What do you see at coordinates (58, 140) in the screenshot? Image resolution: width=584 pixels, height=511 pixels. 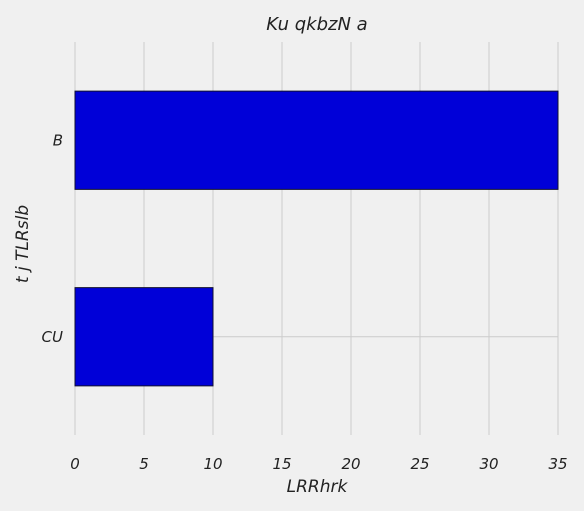 I see `y-tick-label: B` at bounding box center [58, 140].